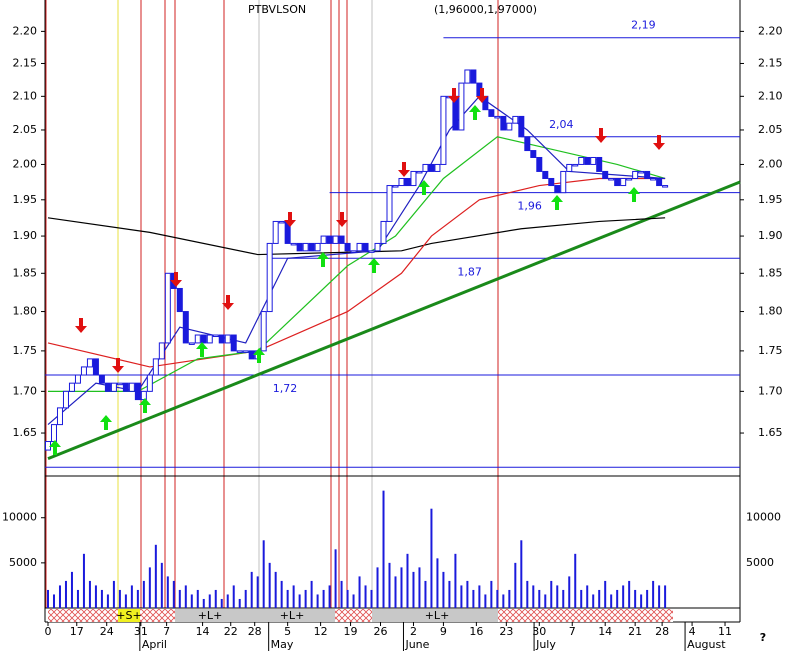 The image size is (787, 651). Describe the element at coordinates (545, 644) in the screenshot. I see `month-label: July` at that location.